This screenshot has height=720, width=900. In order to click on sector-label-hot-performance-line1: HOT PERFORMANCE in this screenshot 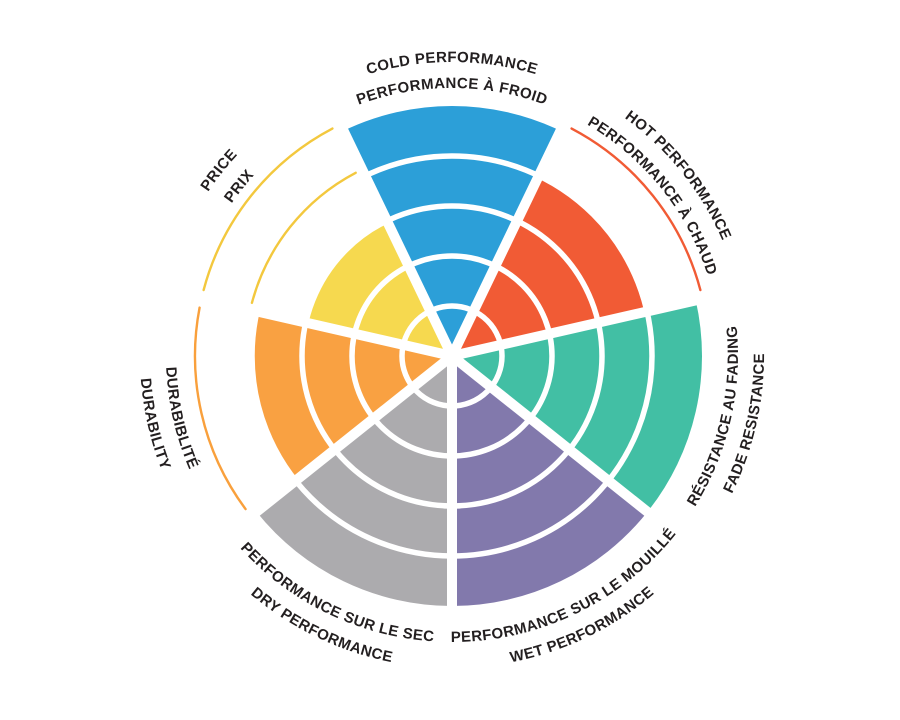, I will do `click(678, 174)`.